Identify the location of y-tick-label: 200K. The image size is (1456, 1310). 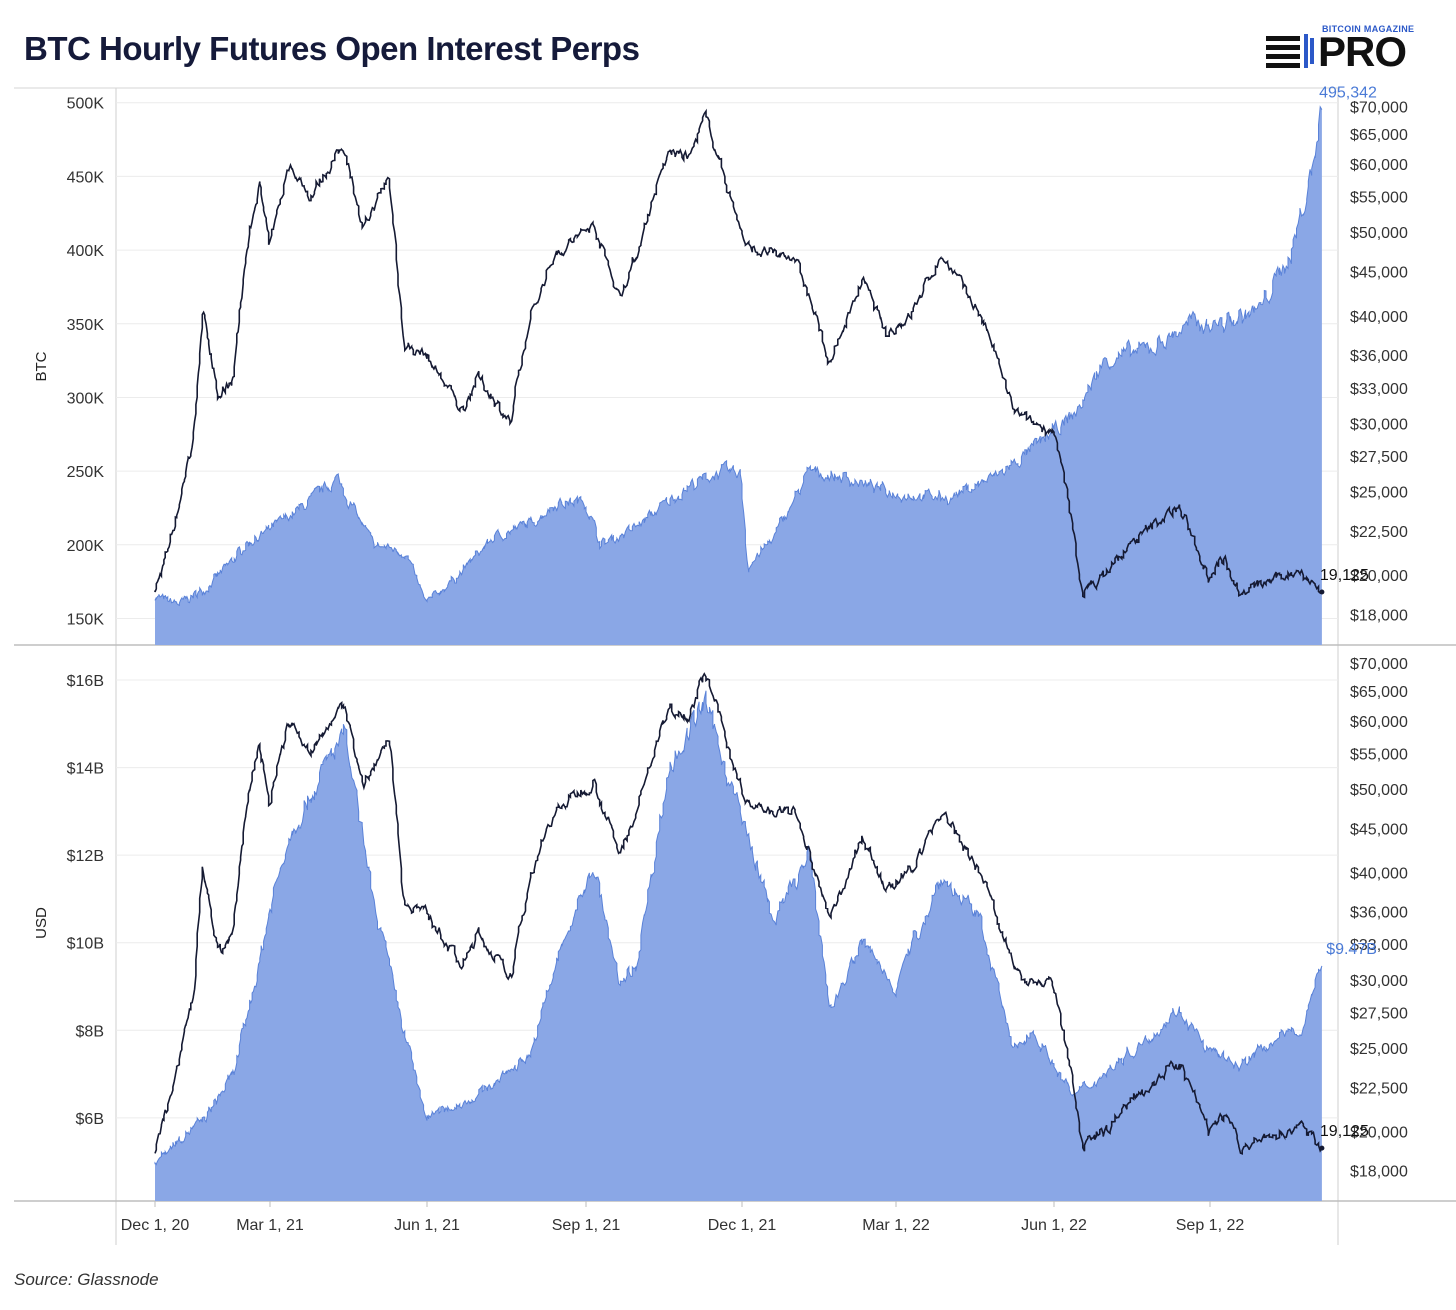
(86, 546).